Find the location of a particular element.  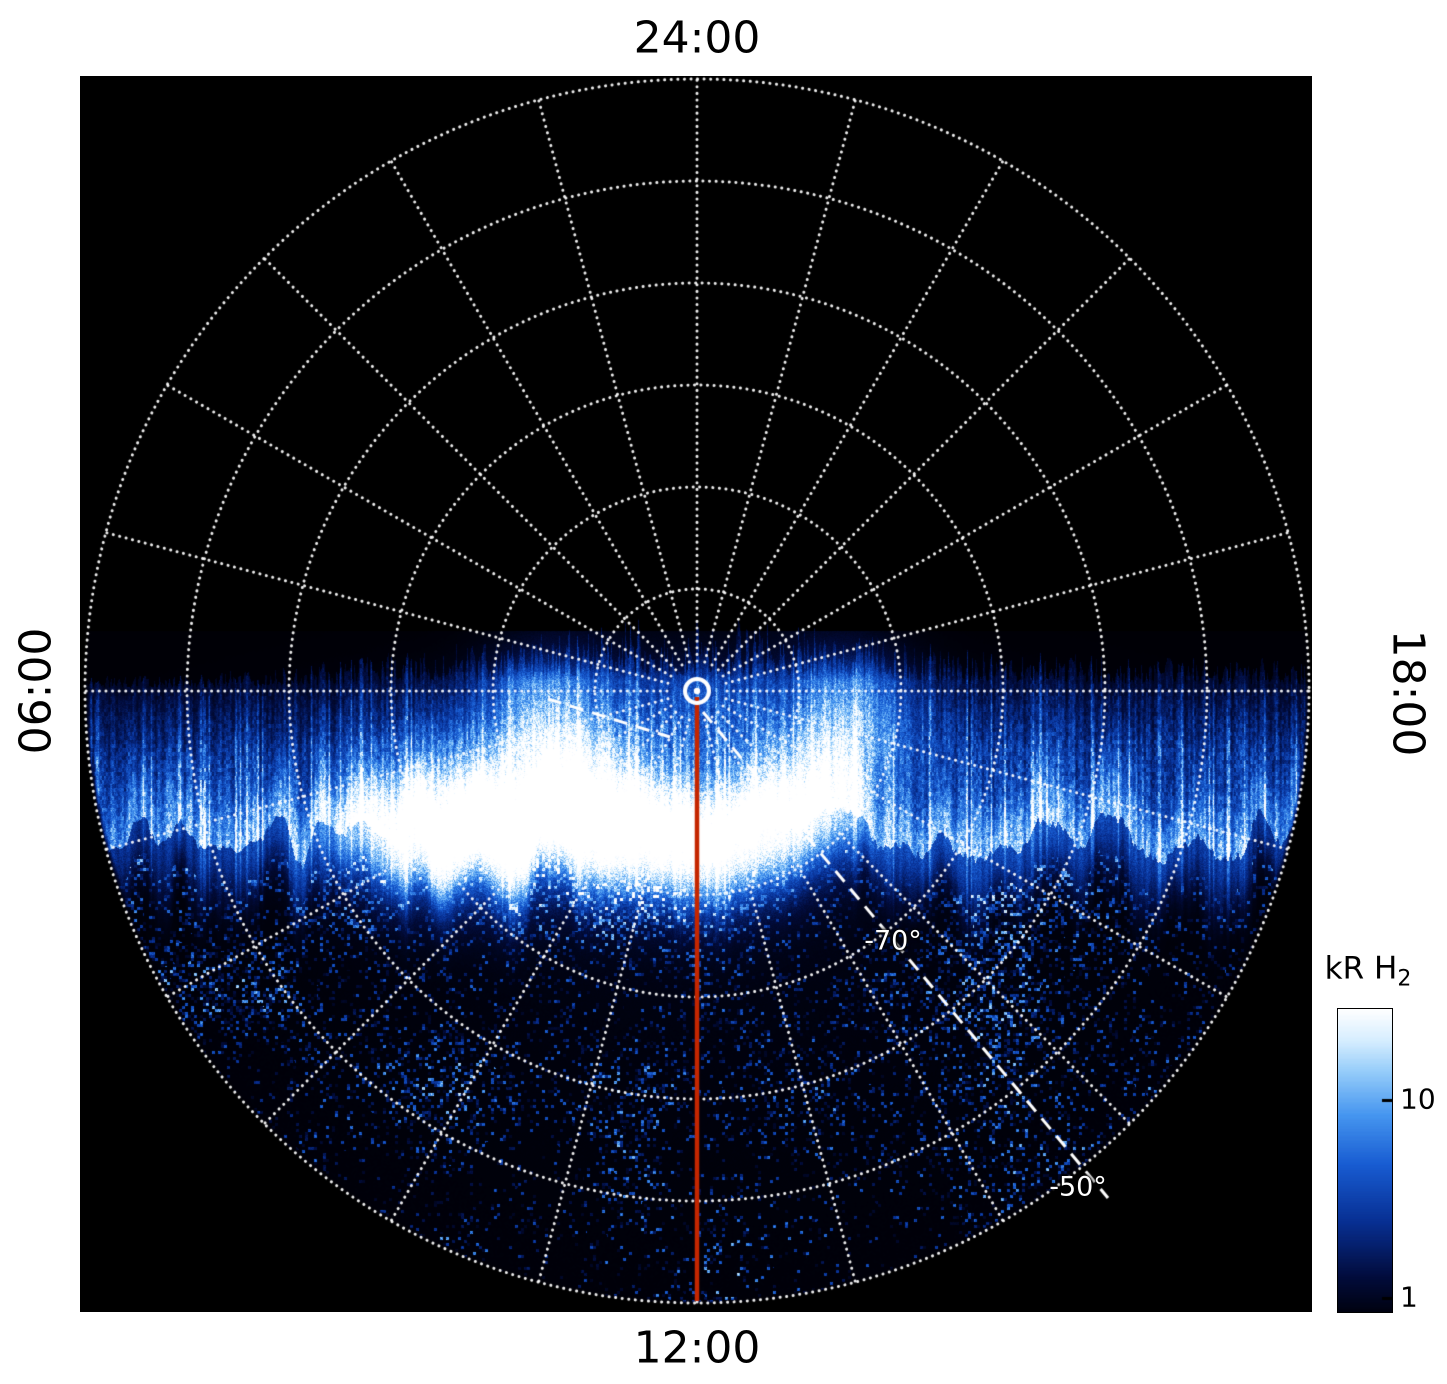

hour-label-0600: 06:00 is located at coordinates (36, 691).